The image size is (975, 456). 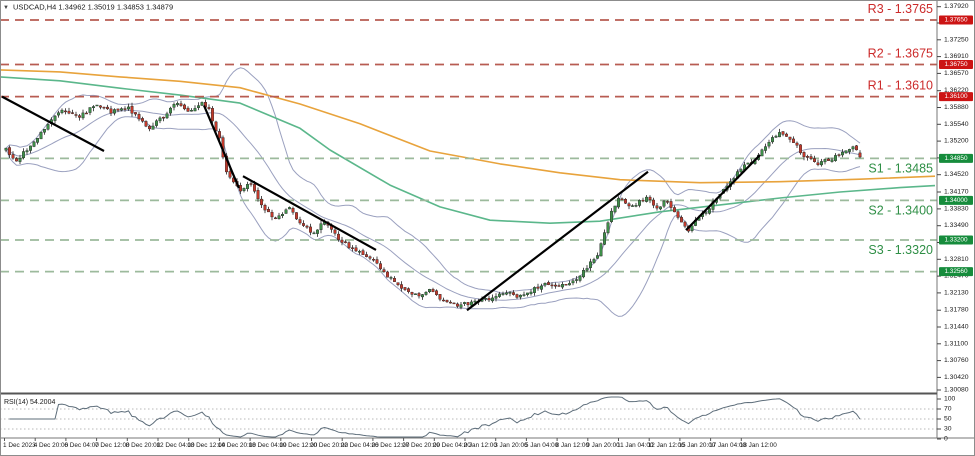 I want to click on x-axis-label: 29 Dec 04:00, so click(x=452, y=445).